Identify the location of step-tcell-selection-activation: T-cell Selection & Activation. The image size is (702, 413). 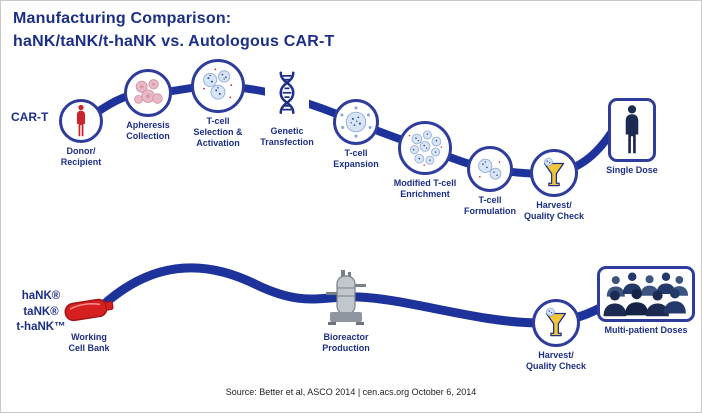
(218, 103).